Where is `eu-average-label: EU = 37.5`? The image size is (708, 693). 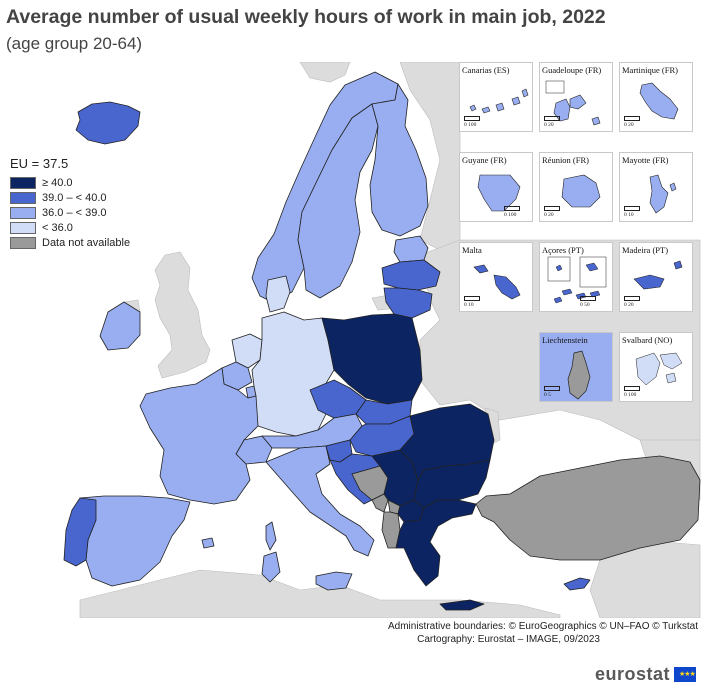 eu-average-label: EU = 37.5 is located at coordinates (39, 163).